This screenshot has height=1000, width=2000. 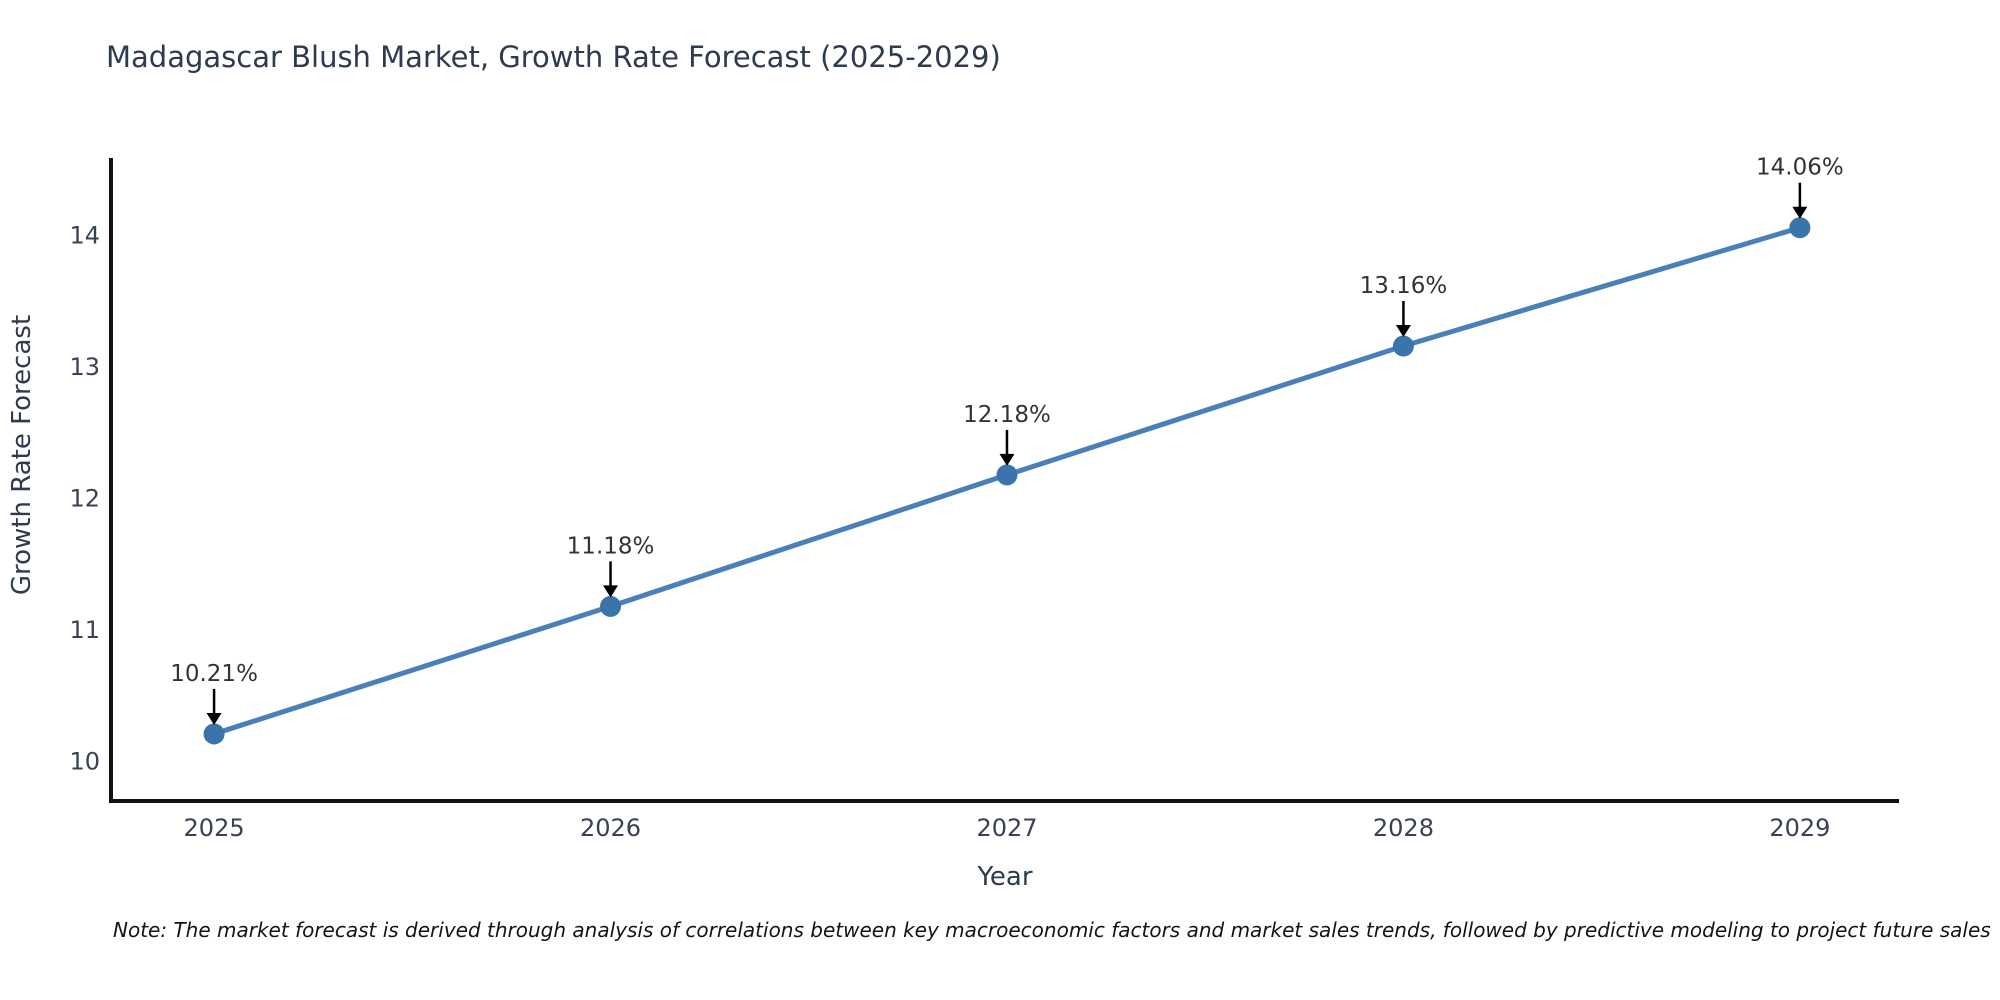 What do you see at coordinates (84, 367) in the screenshot?
I see `y-tick-label: 13` at bounding box center [84, 367].